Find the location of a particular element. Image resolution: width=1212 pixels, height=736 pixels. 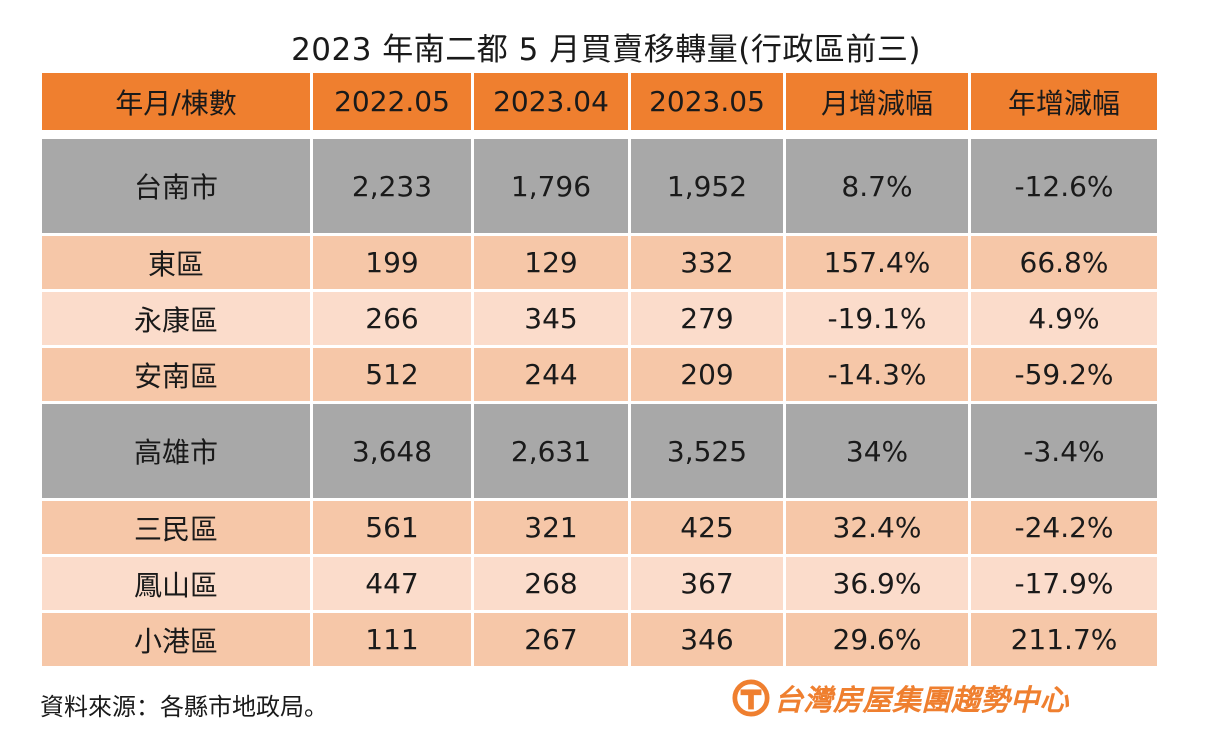

table-row-city: 高雄市 3,648 2,631 3,525 34% -3.4% is located at coordinates (599, 451).